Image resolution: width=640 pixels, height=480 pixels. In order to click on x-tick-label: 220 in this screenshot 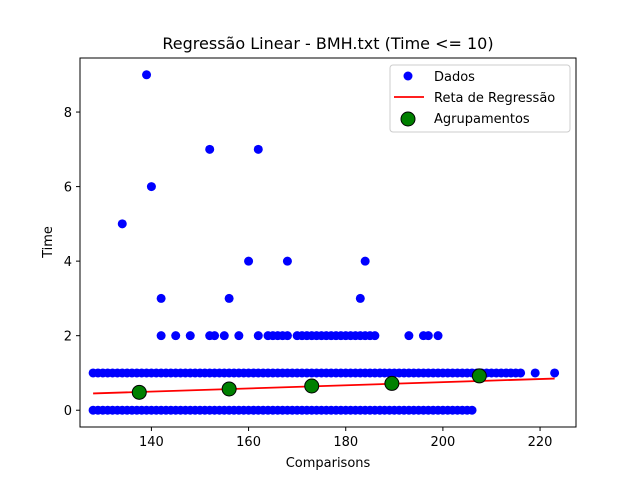, I will do `click(540, 442)`.